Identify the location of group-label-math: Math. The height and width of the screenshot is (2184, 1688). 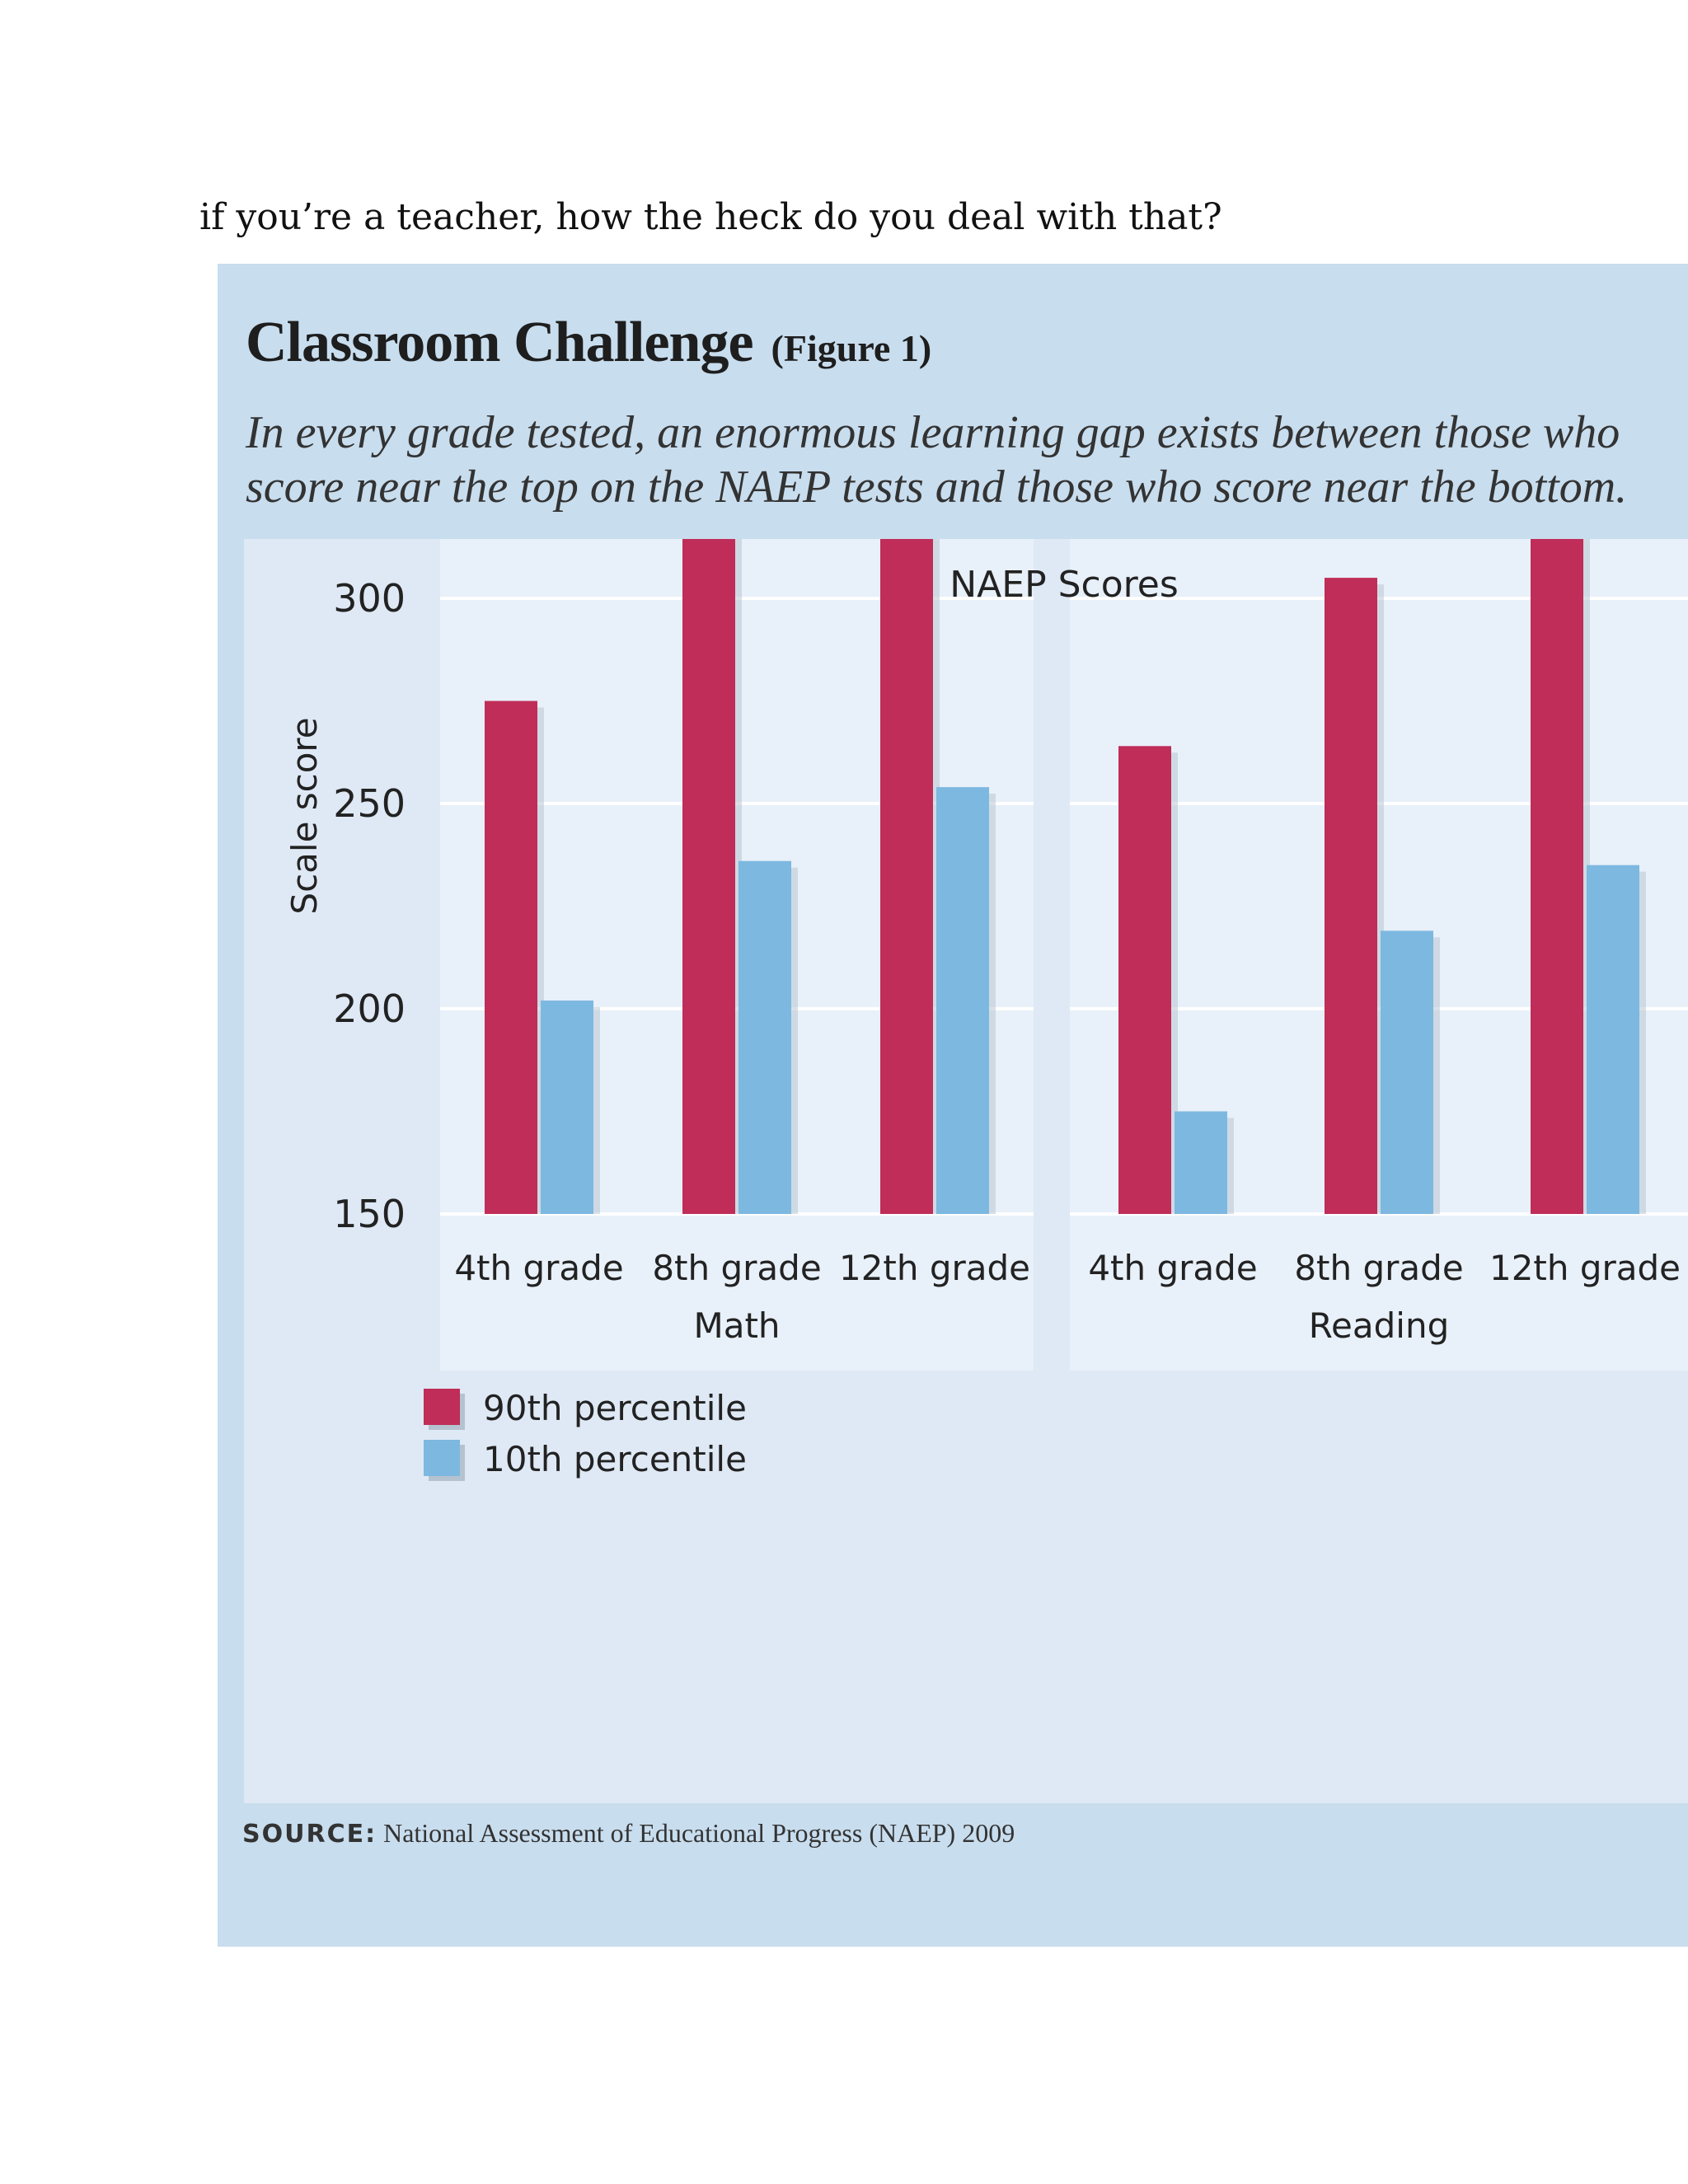
(736, 1325).